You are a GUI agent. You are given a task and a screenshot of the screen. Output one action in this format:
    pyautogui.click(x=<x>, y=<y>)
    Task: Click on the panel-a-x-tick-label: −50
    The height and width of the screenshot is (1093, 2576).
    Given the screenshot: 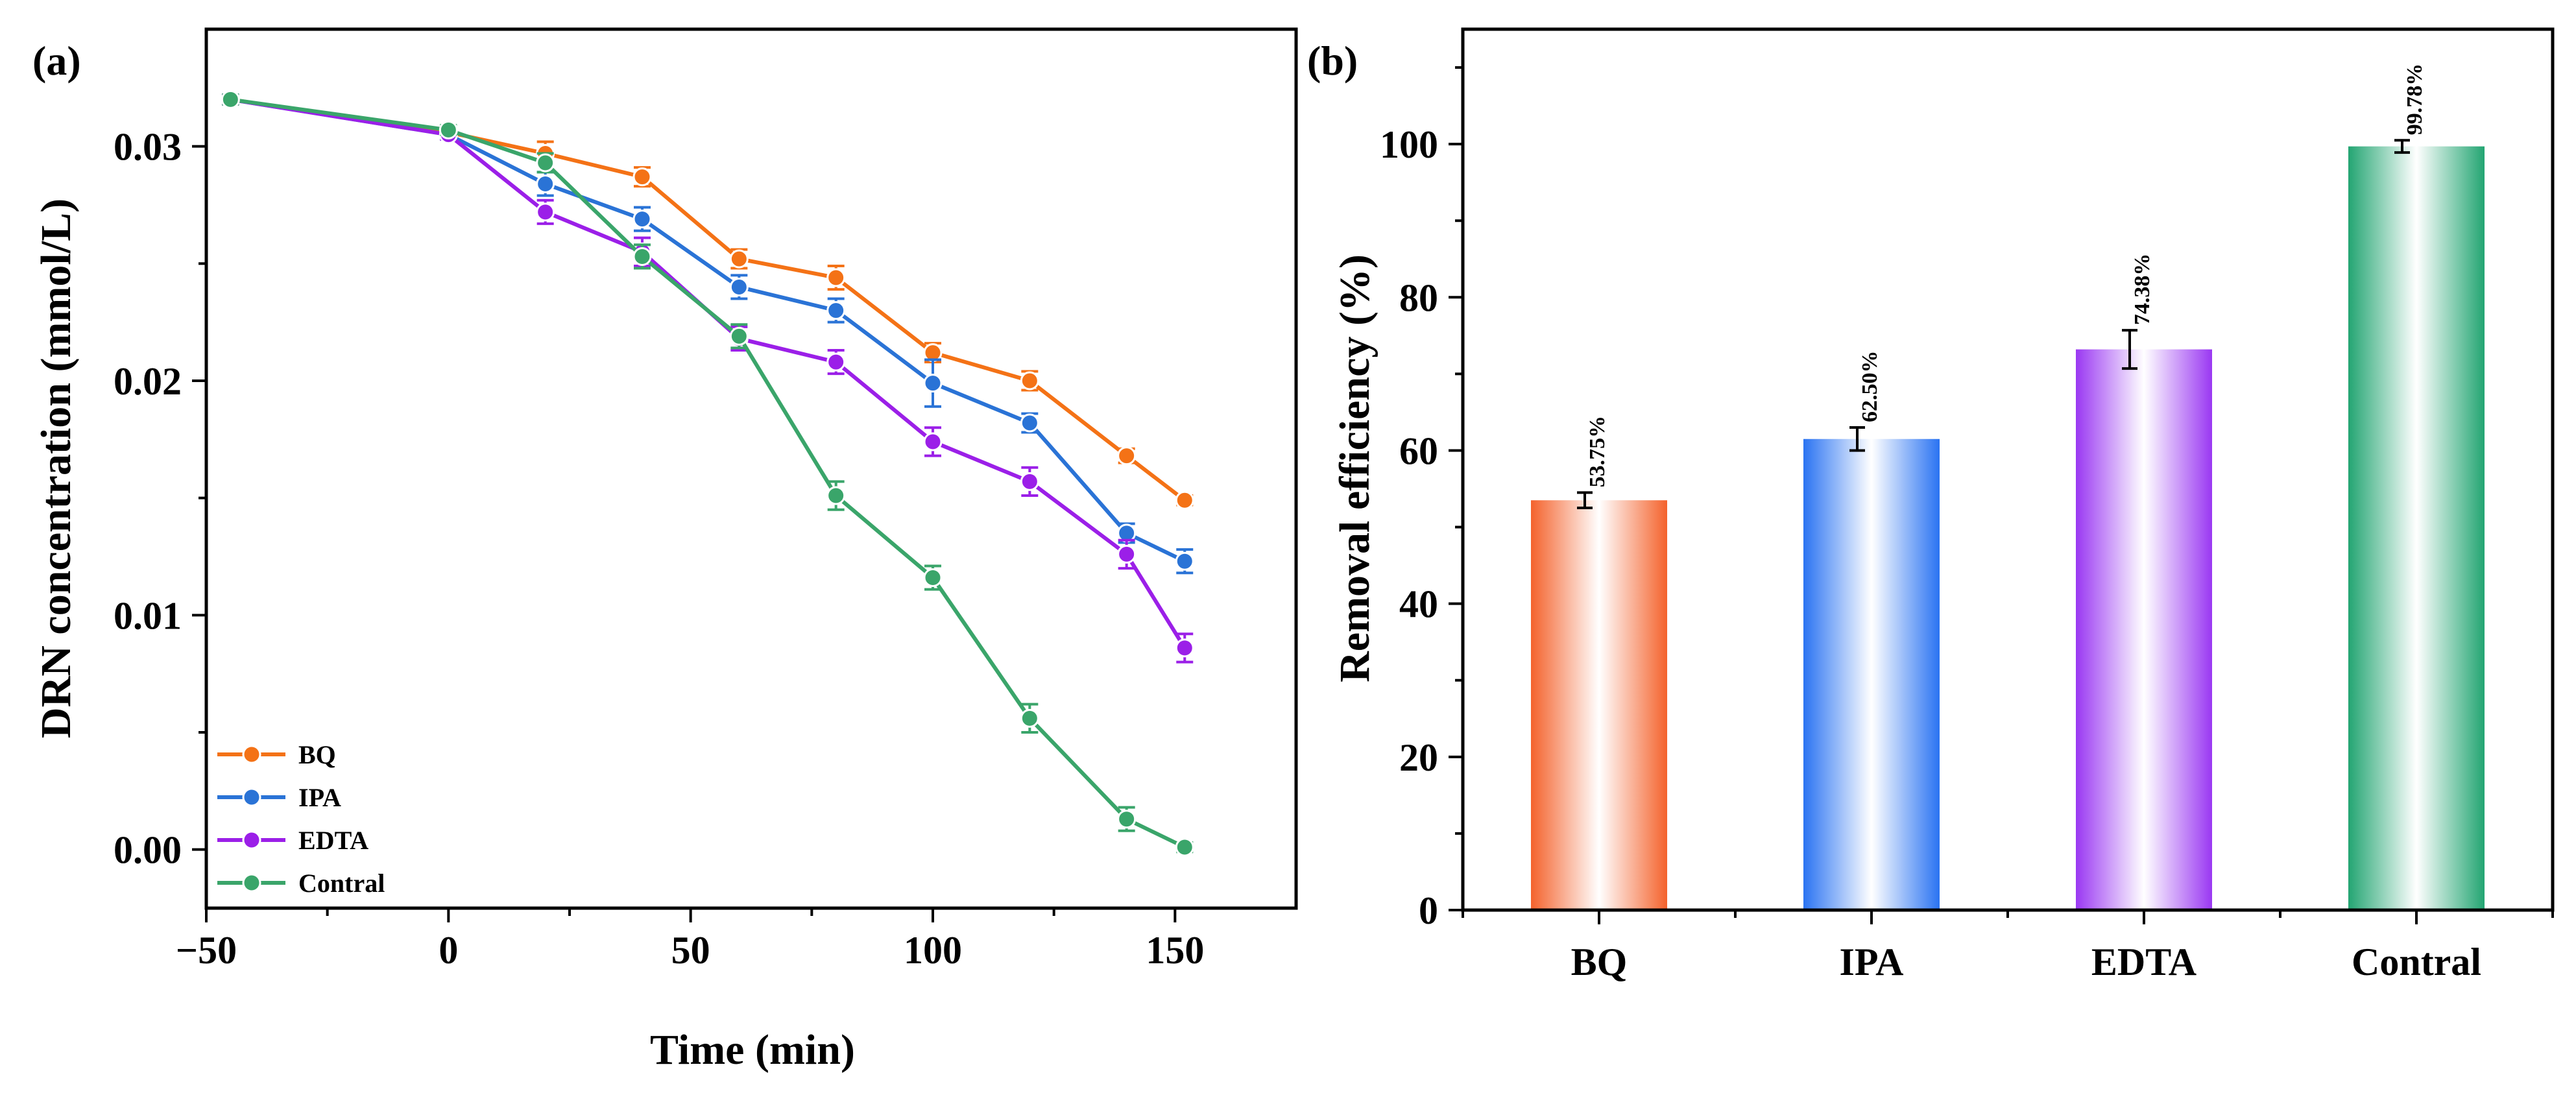 What is the action you would take?
    pyautogui.click(x=206, y=951)
    